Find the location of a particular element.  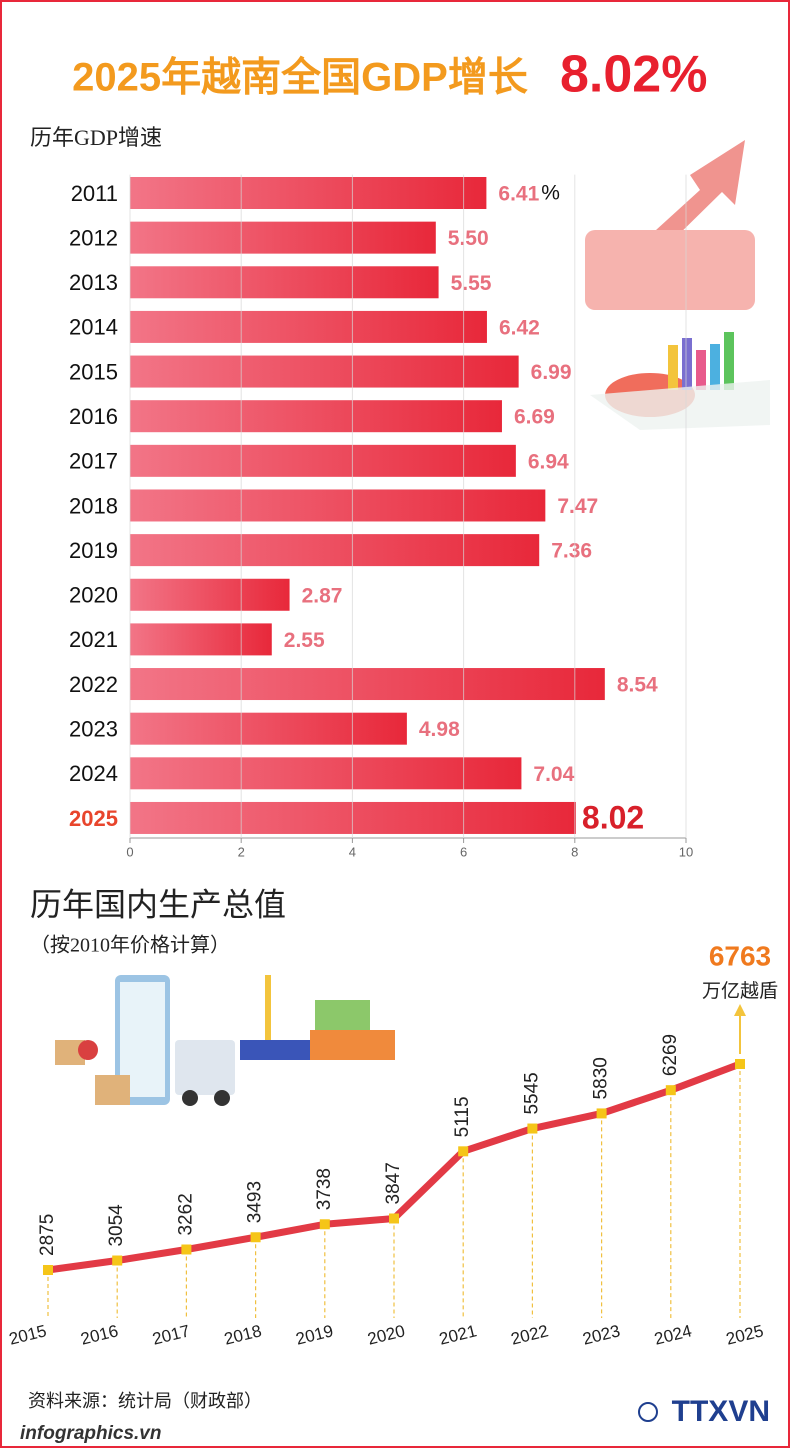

y-category-label: 2019 is located at coordinates (93, 550).